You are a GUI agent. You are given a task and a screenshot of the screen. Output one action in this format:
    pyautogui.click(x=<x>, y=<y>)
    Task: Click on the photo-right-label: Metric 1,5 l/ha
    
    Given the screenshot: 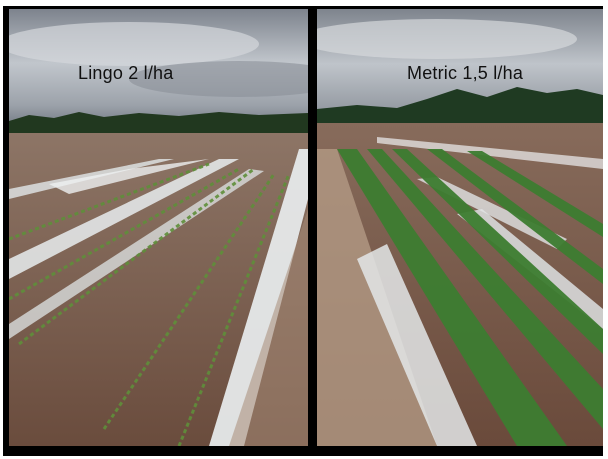 What is the action you would take?
    pyautogui.click(x=465, y=73)
    